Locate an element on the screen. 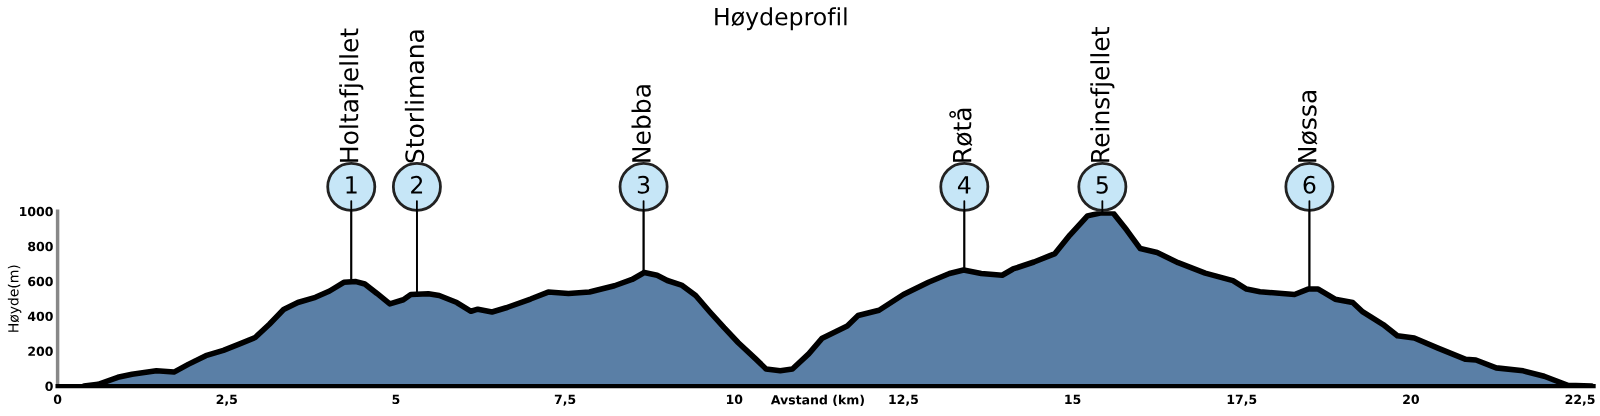 The image size is (1600, 416). annotation: 1 is located at coordinates (351, 185).